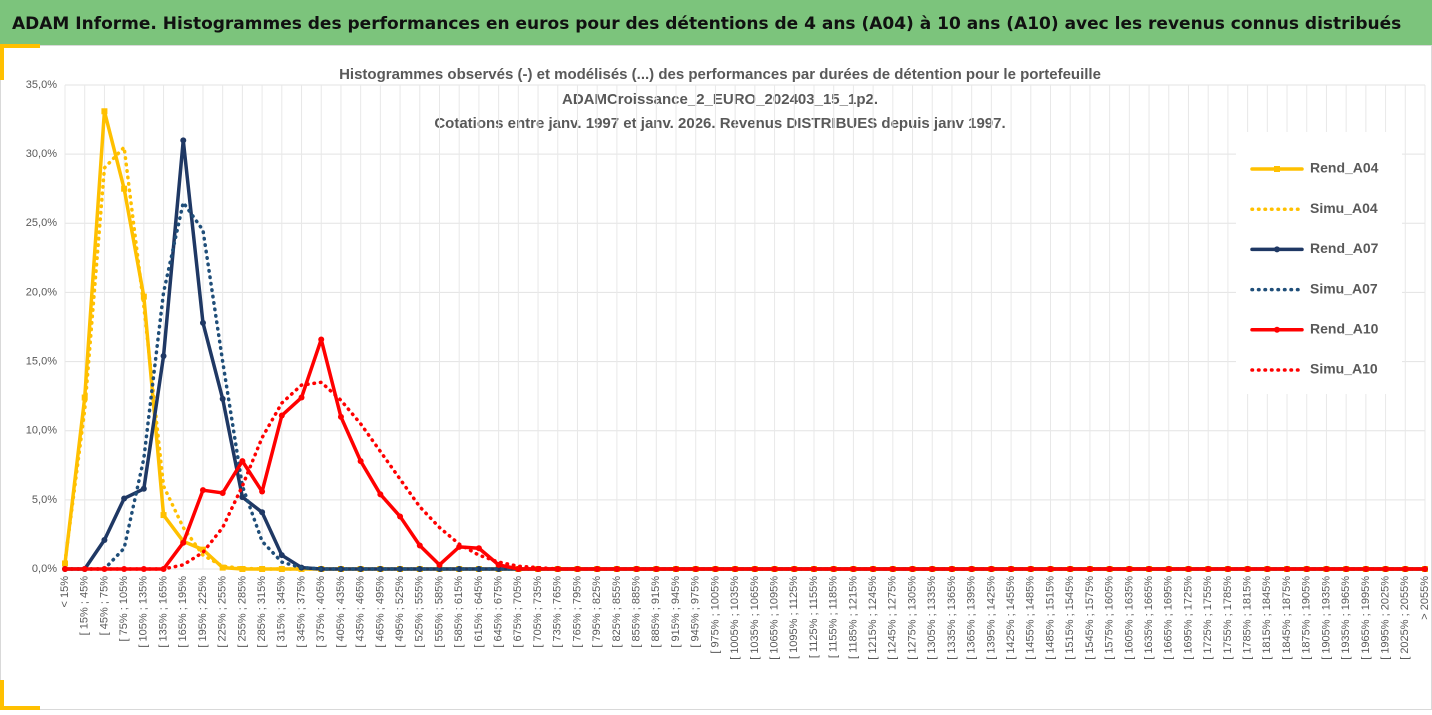  Describe the element at coordinates (459, 612) in the screenshot. I see `x-tick-label: [ 585% ; 615%` at that location.